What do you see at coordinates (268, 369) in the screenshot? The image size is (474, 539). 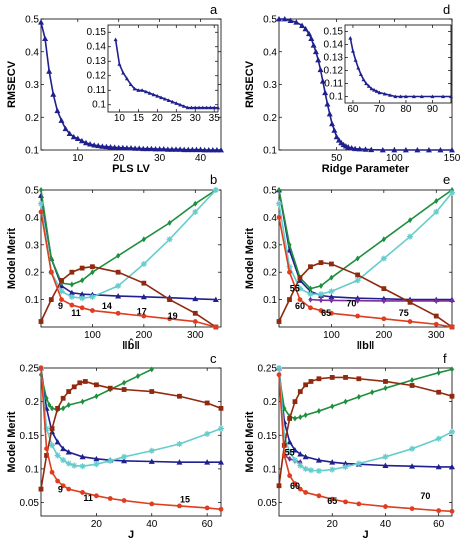 I see `y-tick-label: 0.25` at bounding box center [268, 369].